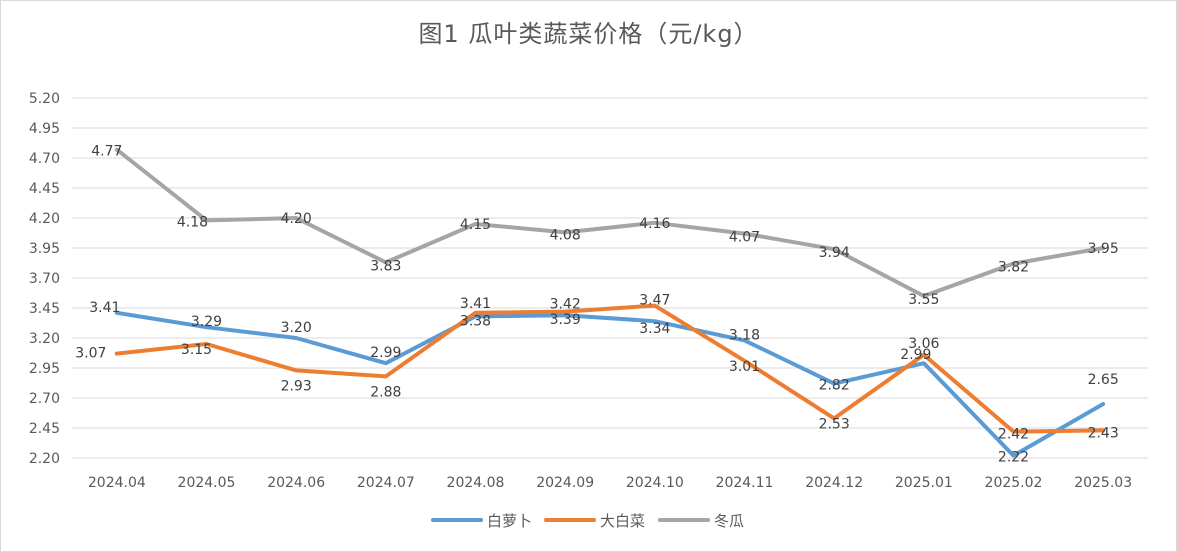 The image size is (1177, 552). What do you see at coordinates (44, 159) in the screenshot?
I see `y-tick-label: 4.70` at bounding box center [44, 159].